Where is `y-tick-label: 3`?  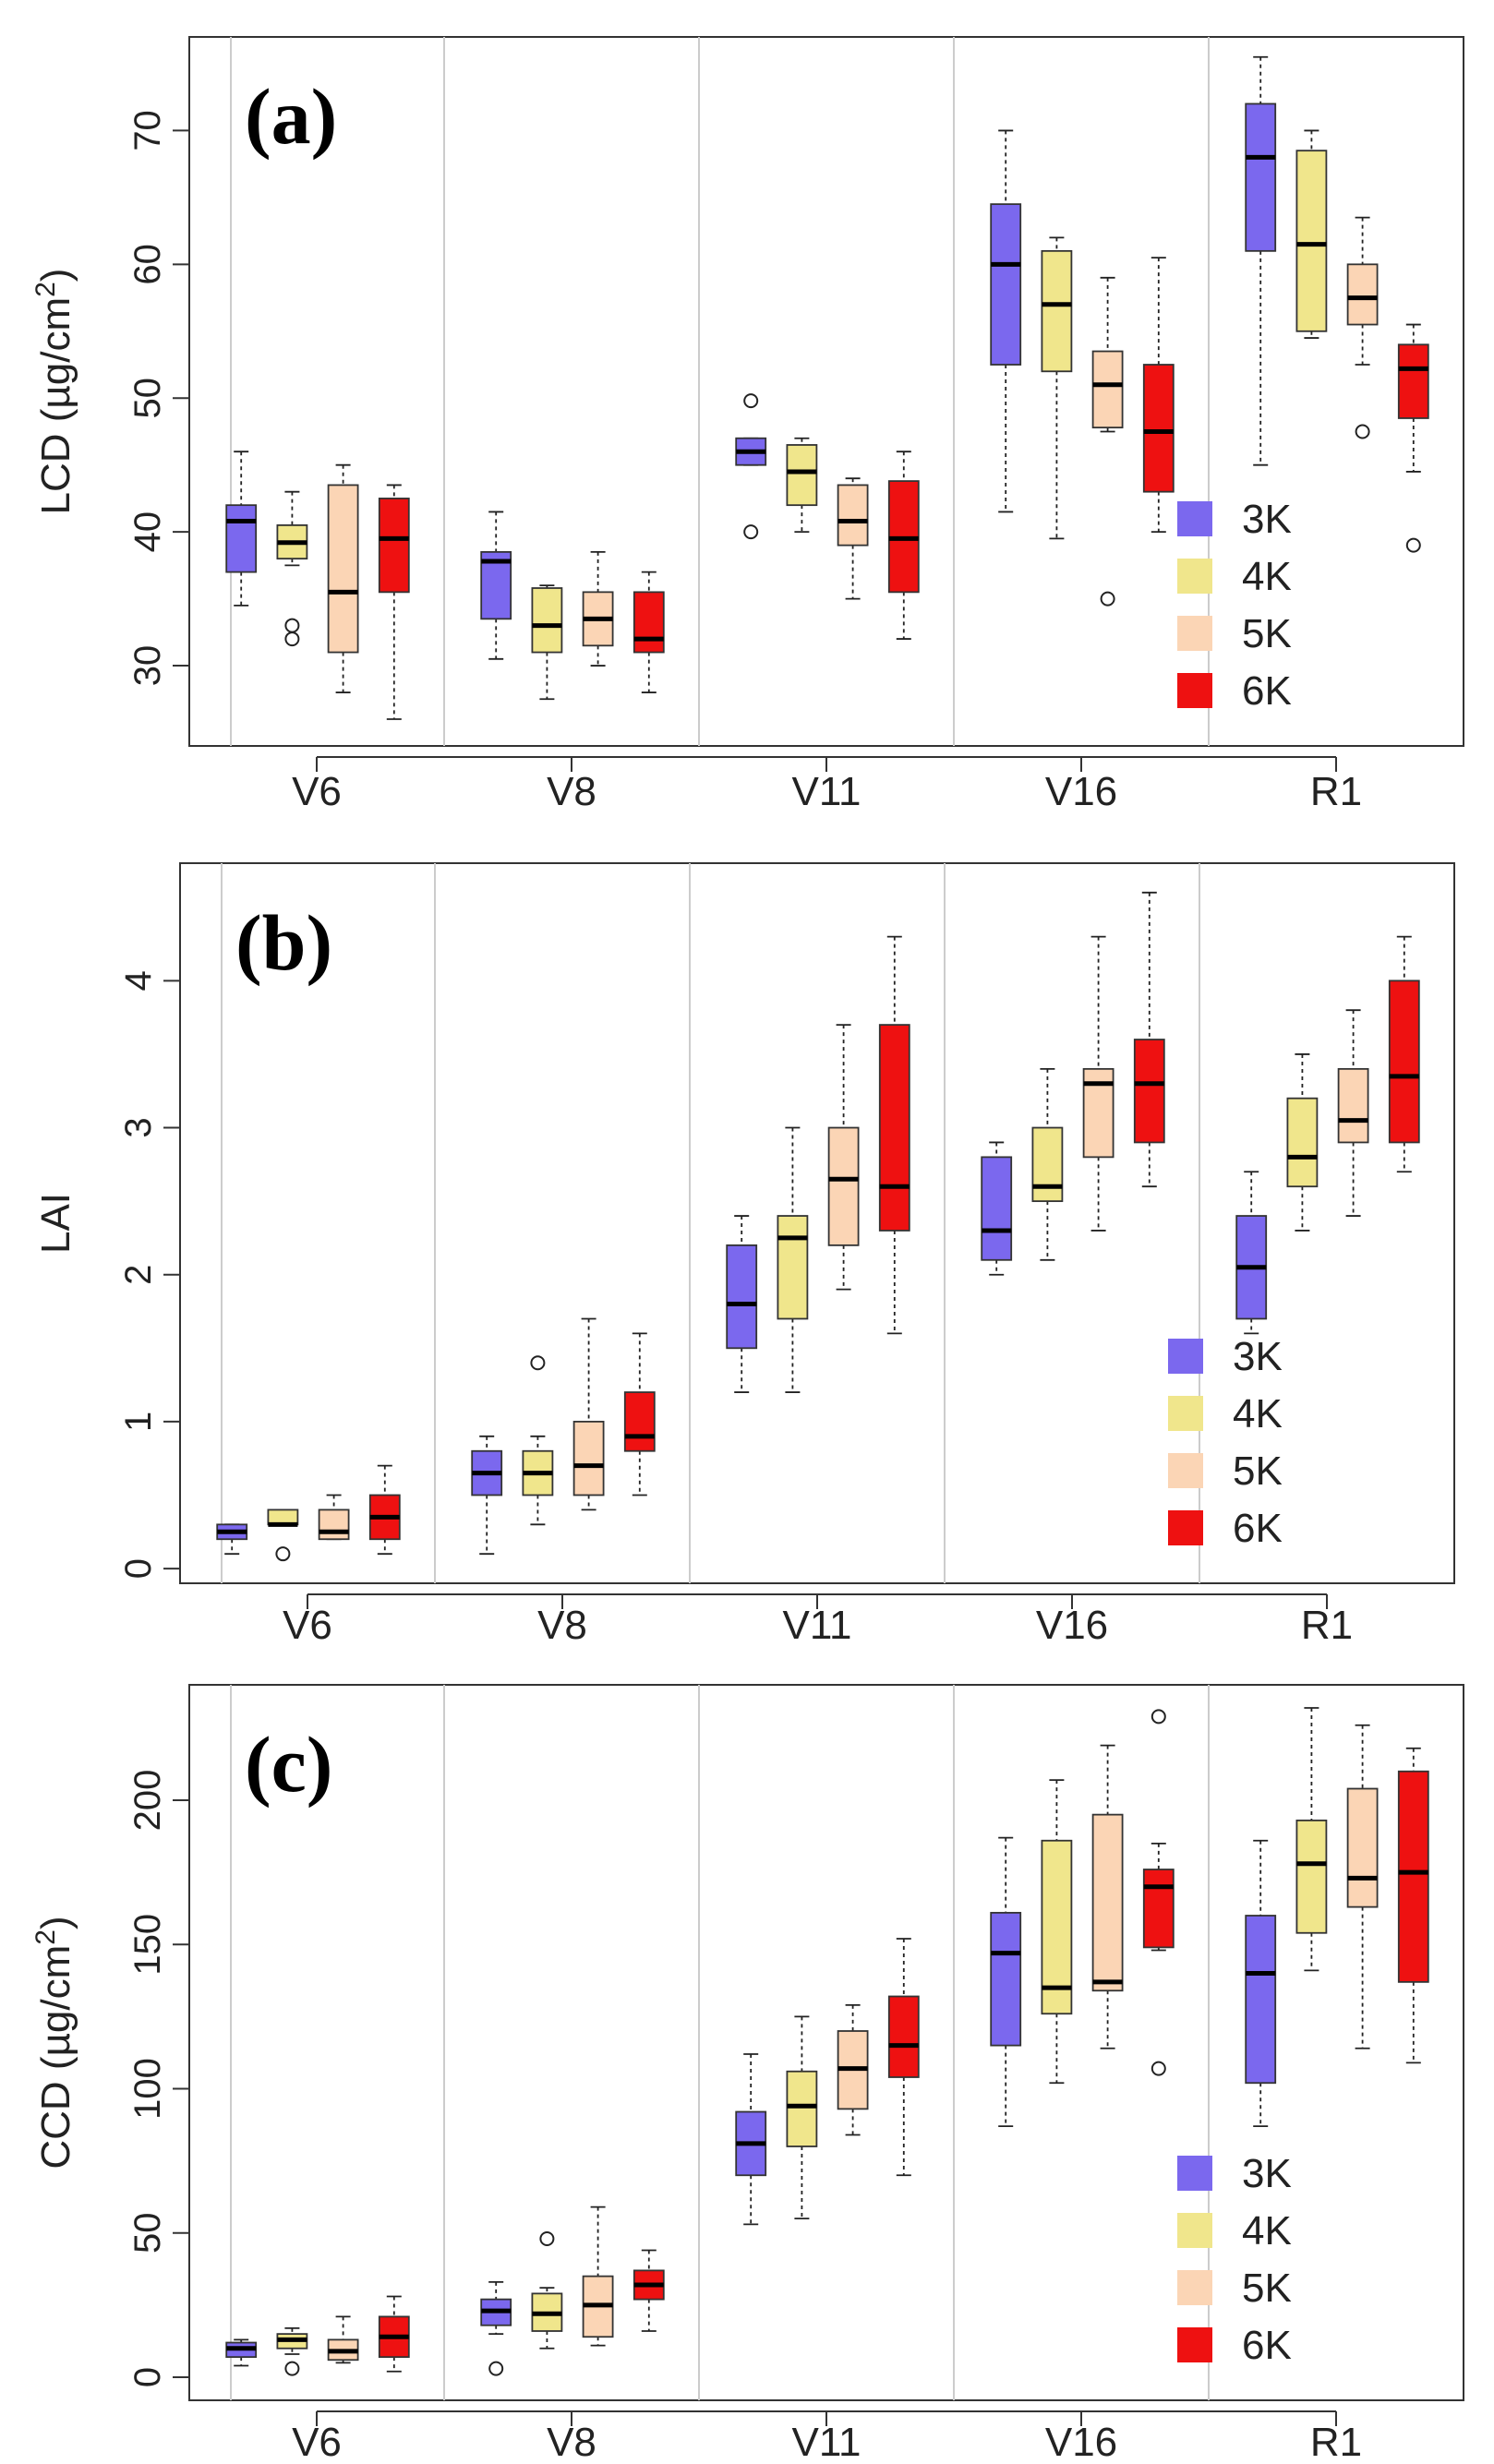
y-tick-label: 3 is located at coordinates (138, 1127).